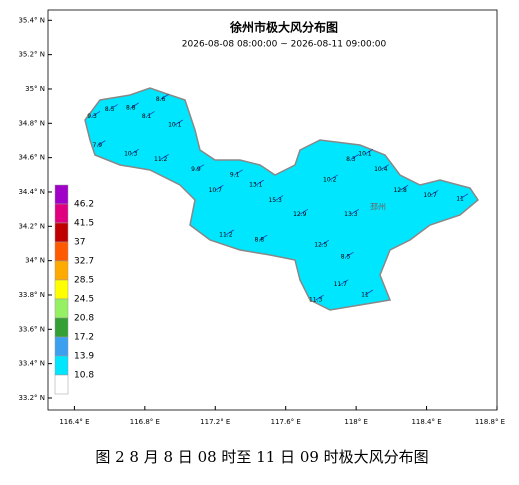 This screenshot has width=519, height=485. I want to click on y-tick-label: 34.4° N, so click(31, 192).